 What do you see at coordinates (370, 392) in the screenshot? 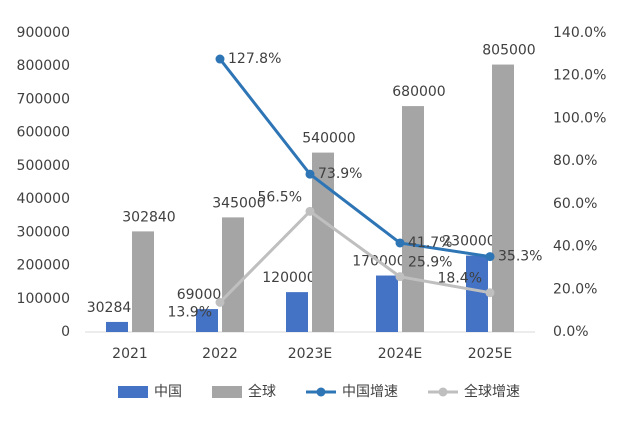
I see `legend-label: 中国增速` at bounding box center [370, 392].